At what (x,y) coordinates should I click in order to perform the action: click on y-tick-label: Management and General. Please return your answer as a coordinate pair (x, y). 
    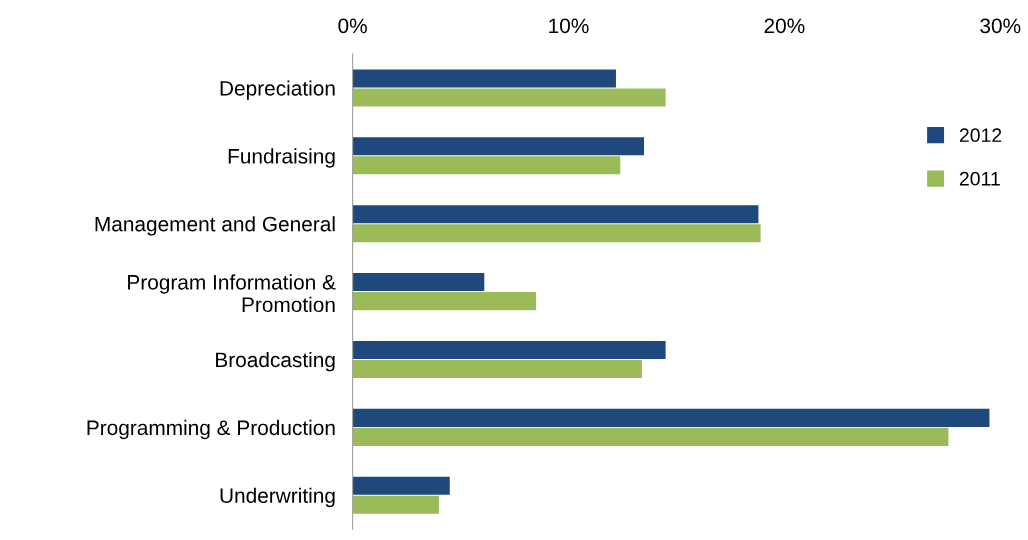
    Looking at the image, I should click on (215, 226).